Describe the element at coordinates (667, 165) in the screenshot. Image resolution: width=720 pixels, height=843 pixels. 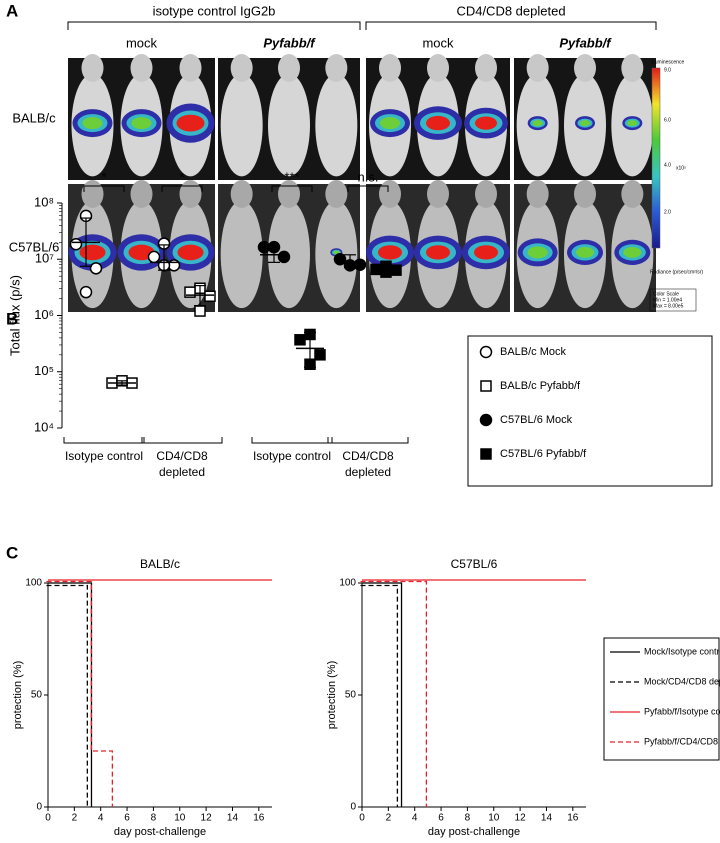
I see `colorbar-tick: 4.0` at that location.